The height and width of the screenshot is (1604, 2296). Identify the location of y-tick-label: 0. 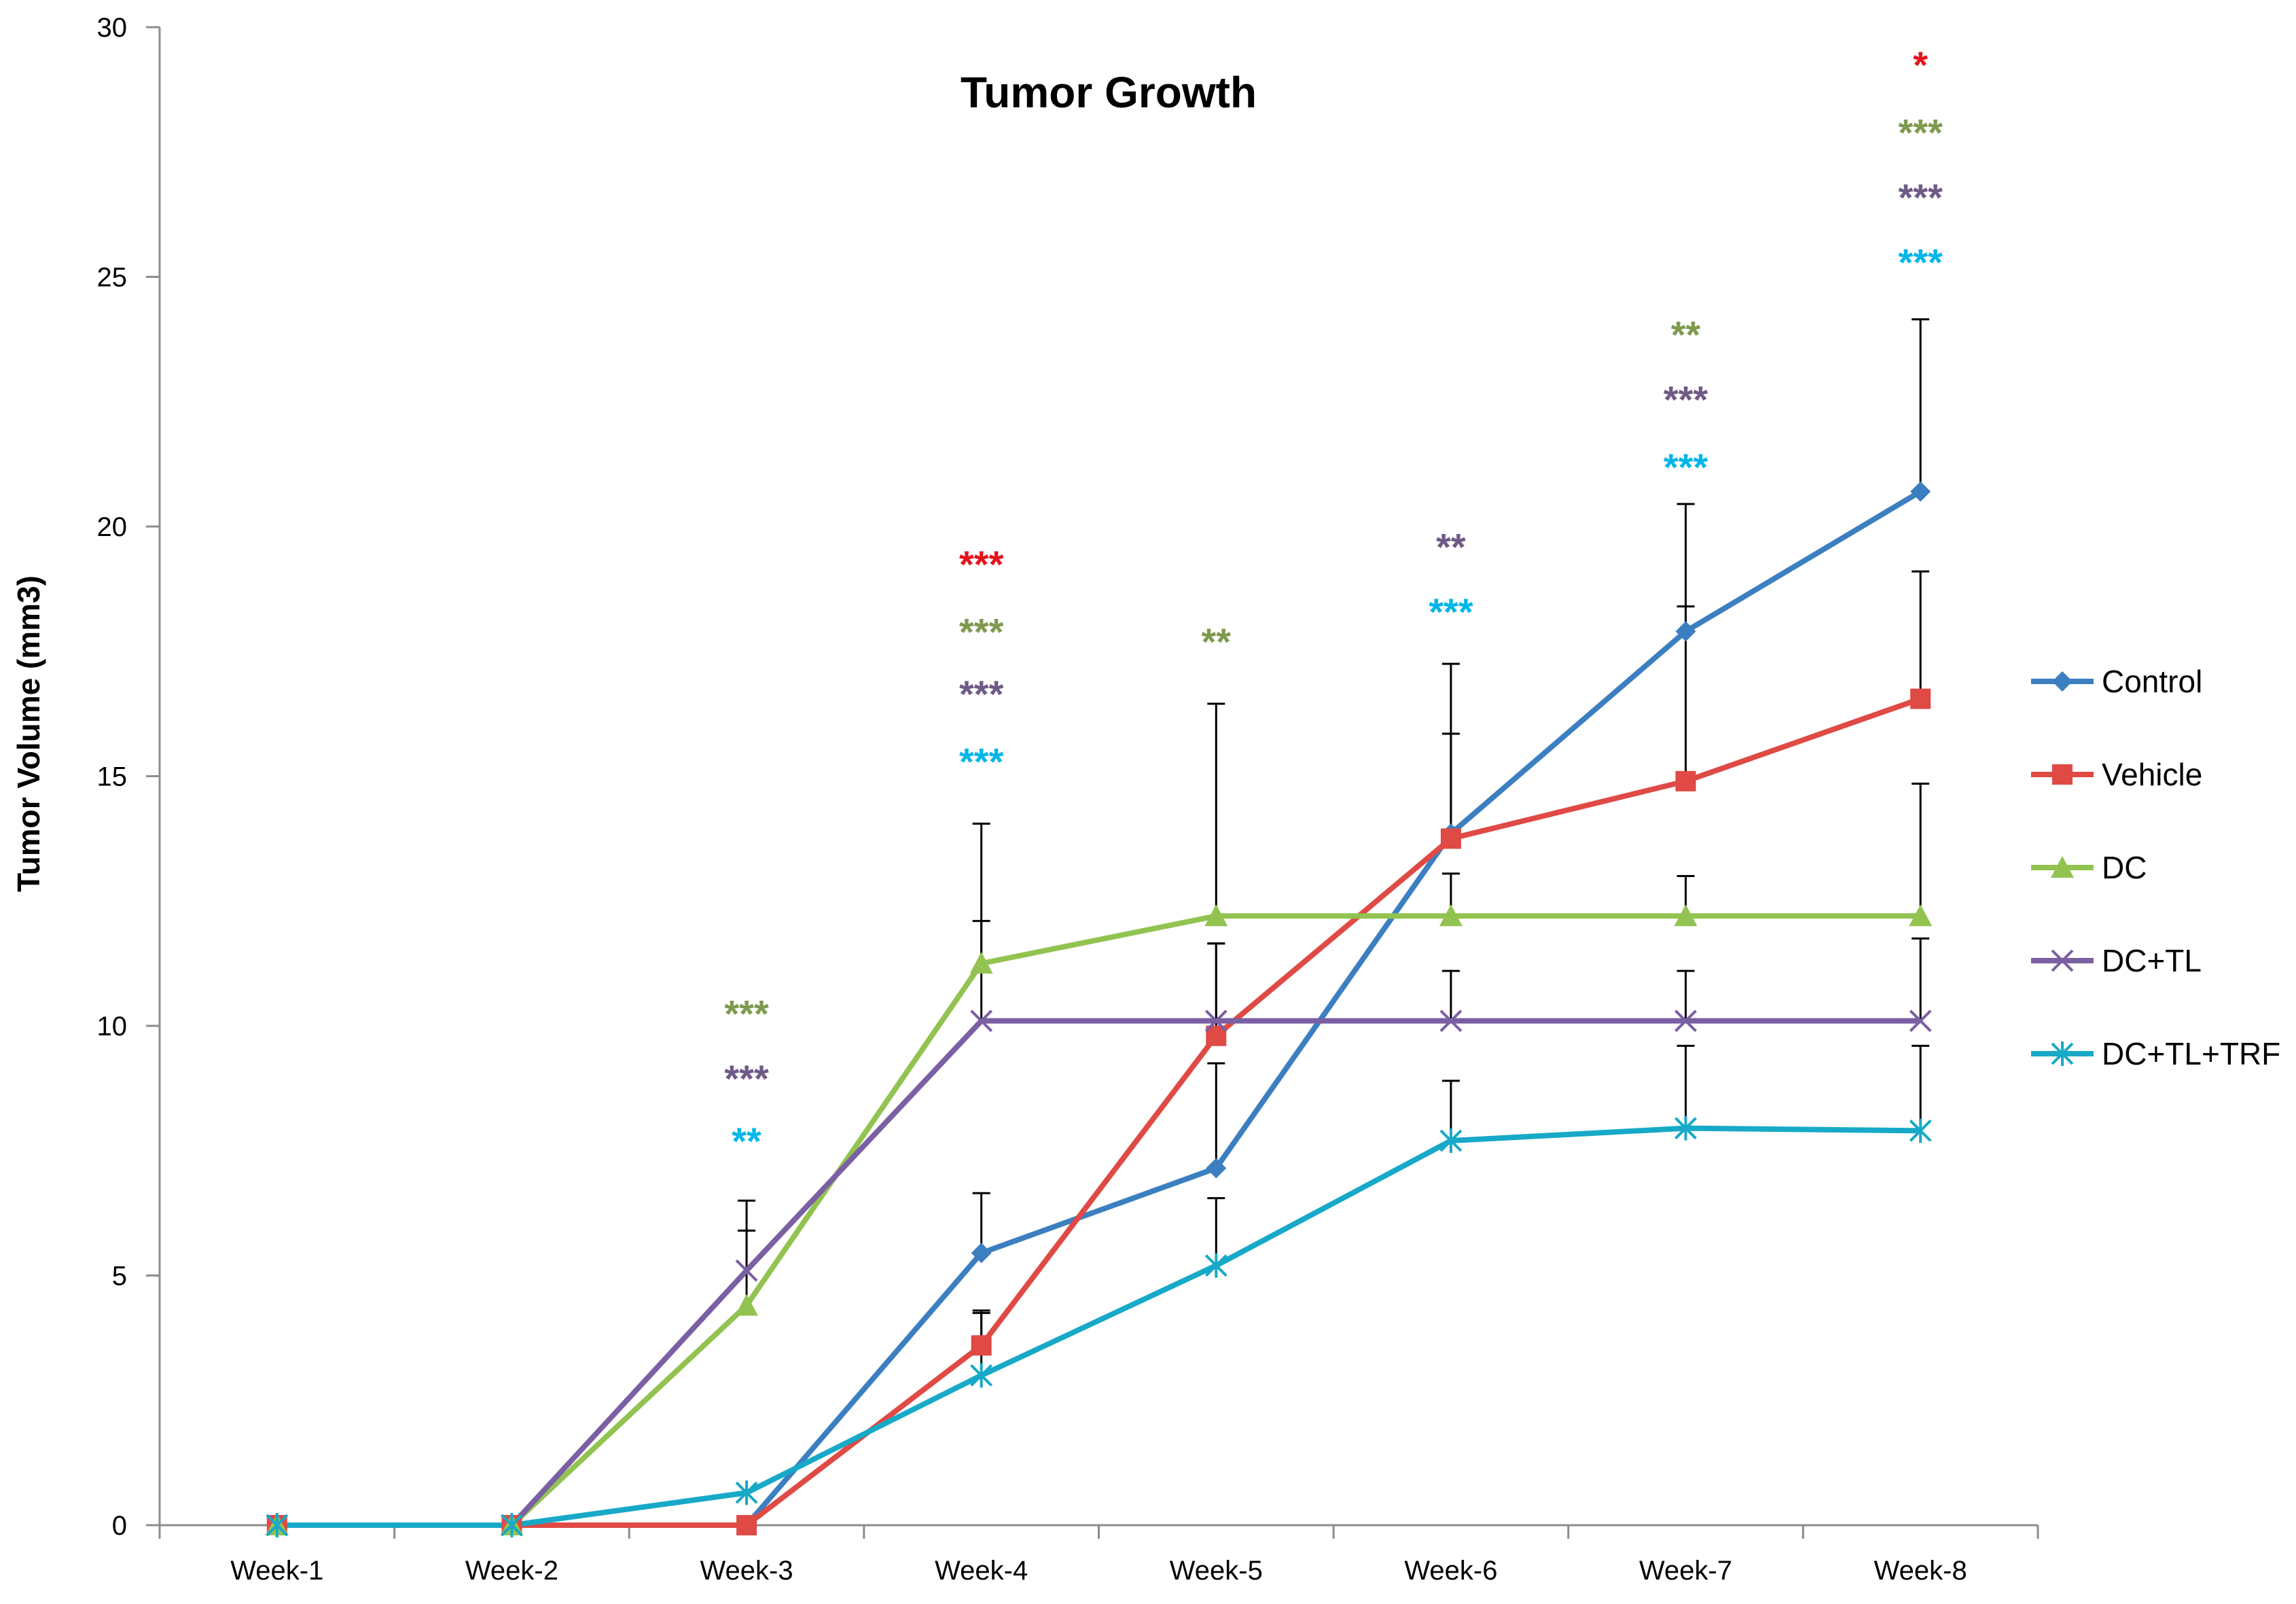
(119, 1526).